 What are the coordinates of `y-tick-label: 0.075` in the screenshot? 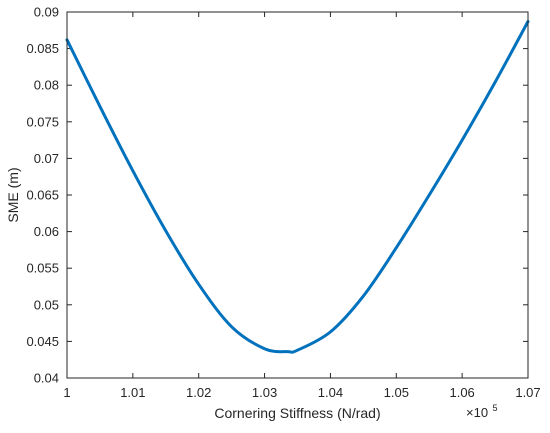 It's located at (42, 121).